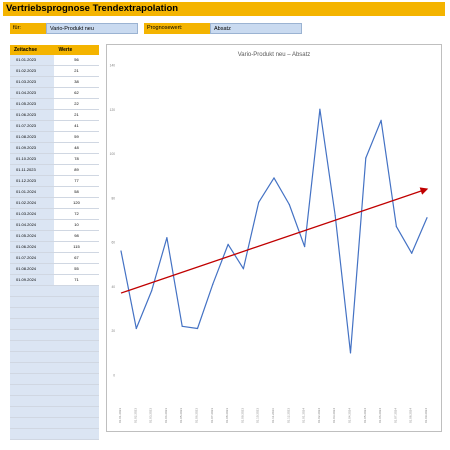  Describe the element at coordinates (76, 236) in the screenshot. I see `value-cell: 98` at that location.